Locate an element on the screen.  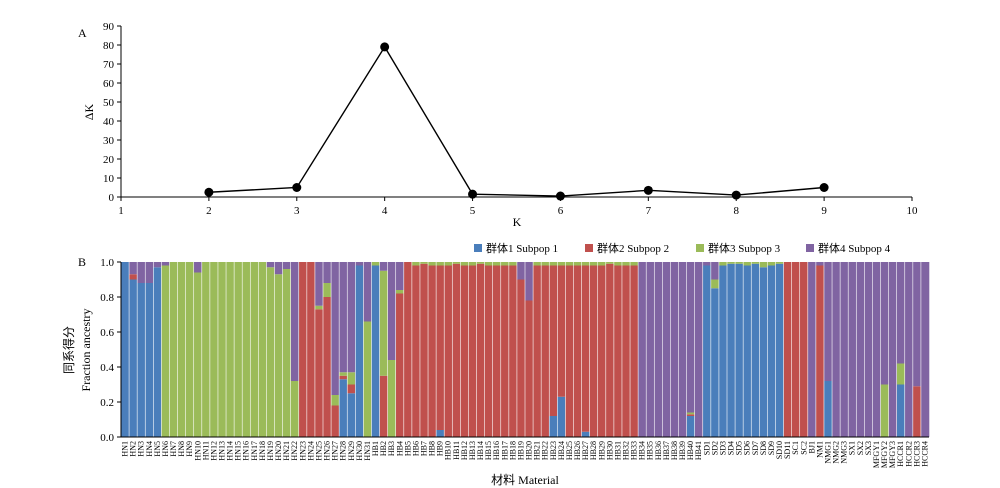
sample-label: HN29 is located at coordinates (351, 451).